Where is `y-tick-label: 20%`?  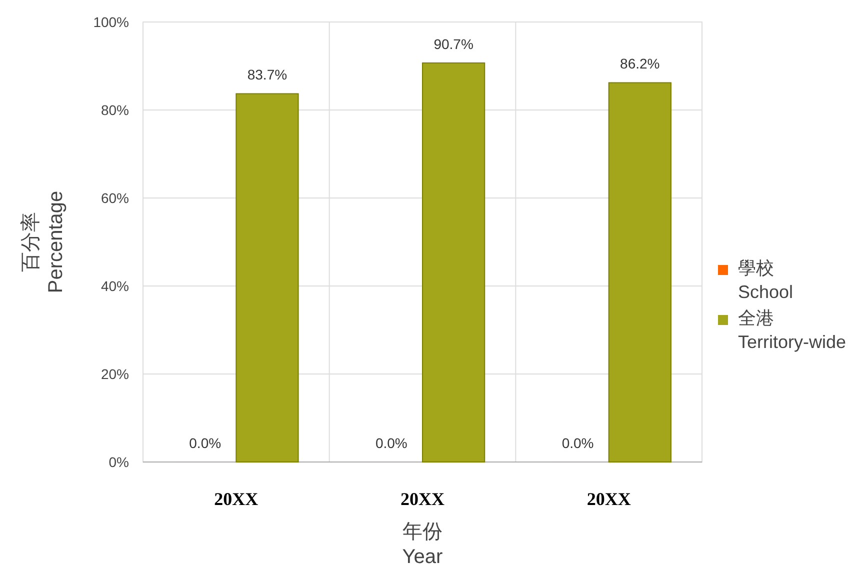 y-tick-label: 20% is located at coordinates (114, 374).